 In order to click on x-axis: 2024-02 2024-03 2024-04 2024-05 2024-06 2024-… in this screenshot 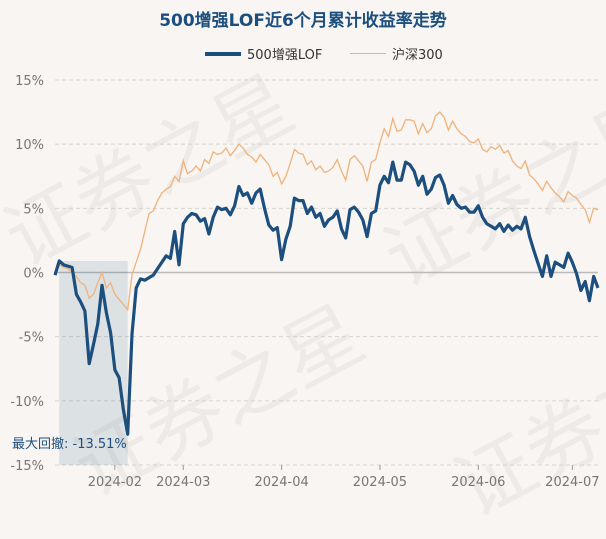, I will do `click(344, 477)`.